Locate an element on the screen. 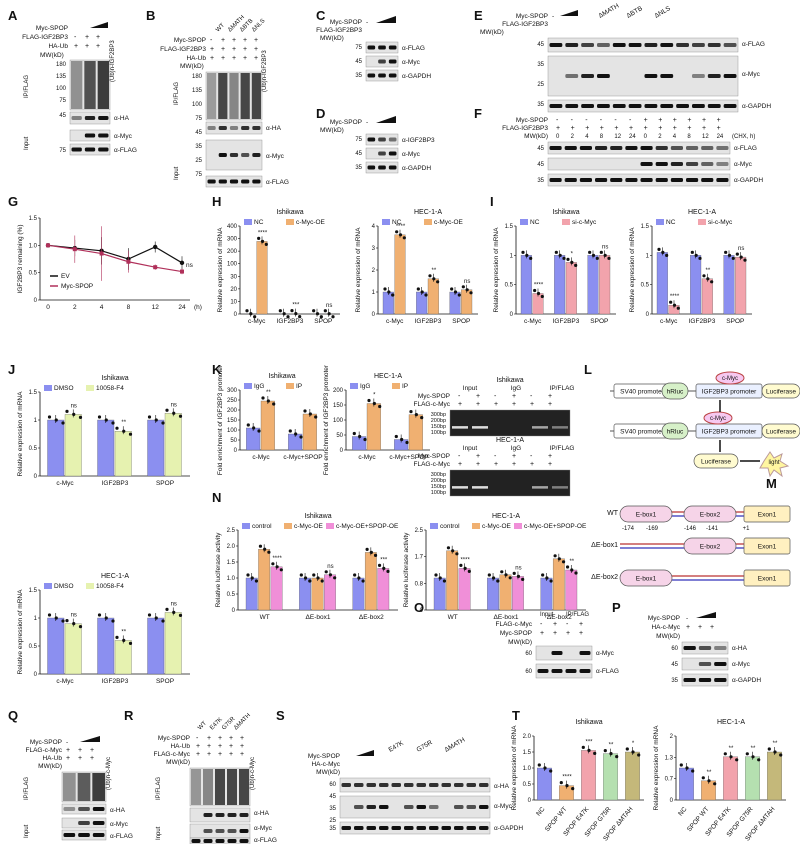  legend-label: c-Myc-OE is located at coordinates (311, 222).